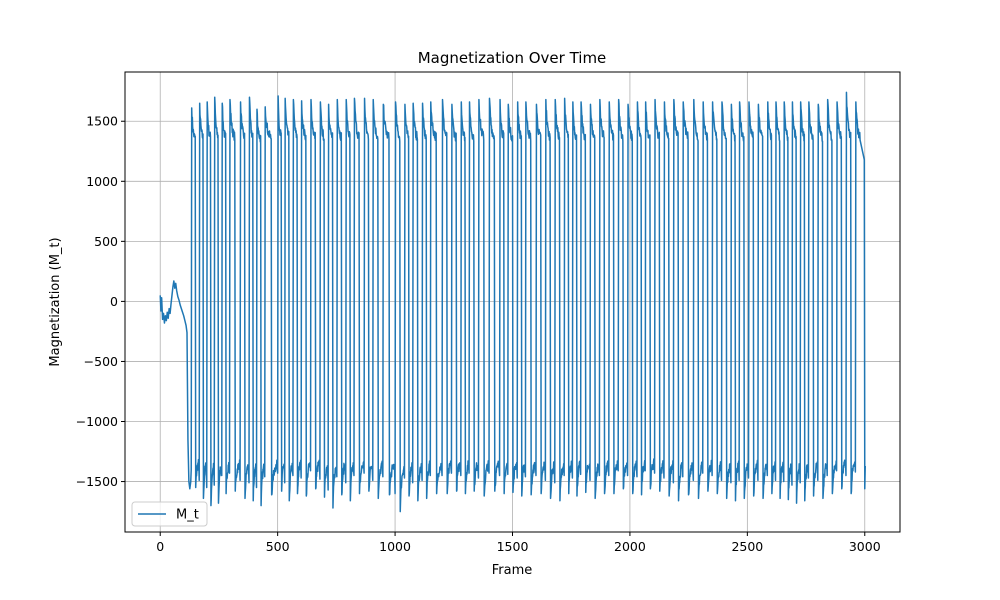 Image resolution: width=1000 pixels, height=600 pixels. What do you see at coordinates (630, 546) in the screenshot?
I see `x-tick-label: 2000` at bounding box center [630, 546].